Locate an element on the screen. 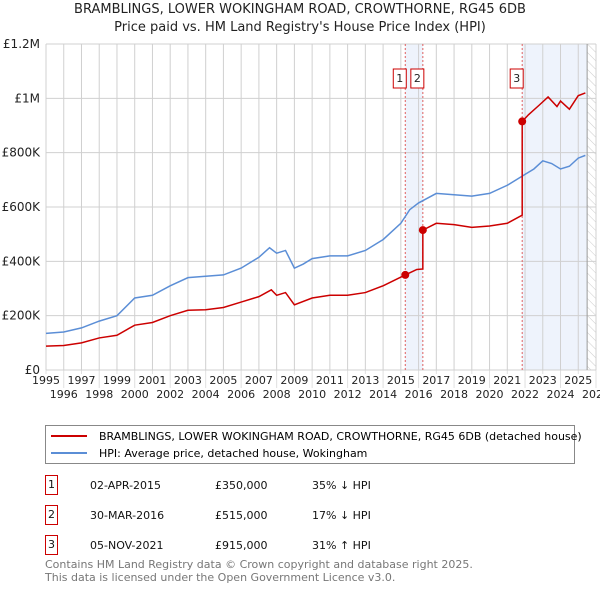 This screenshot has height=590, width=600. x-tick-label: 2006 is located at coordinates (241, 394).